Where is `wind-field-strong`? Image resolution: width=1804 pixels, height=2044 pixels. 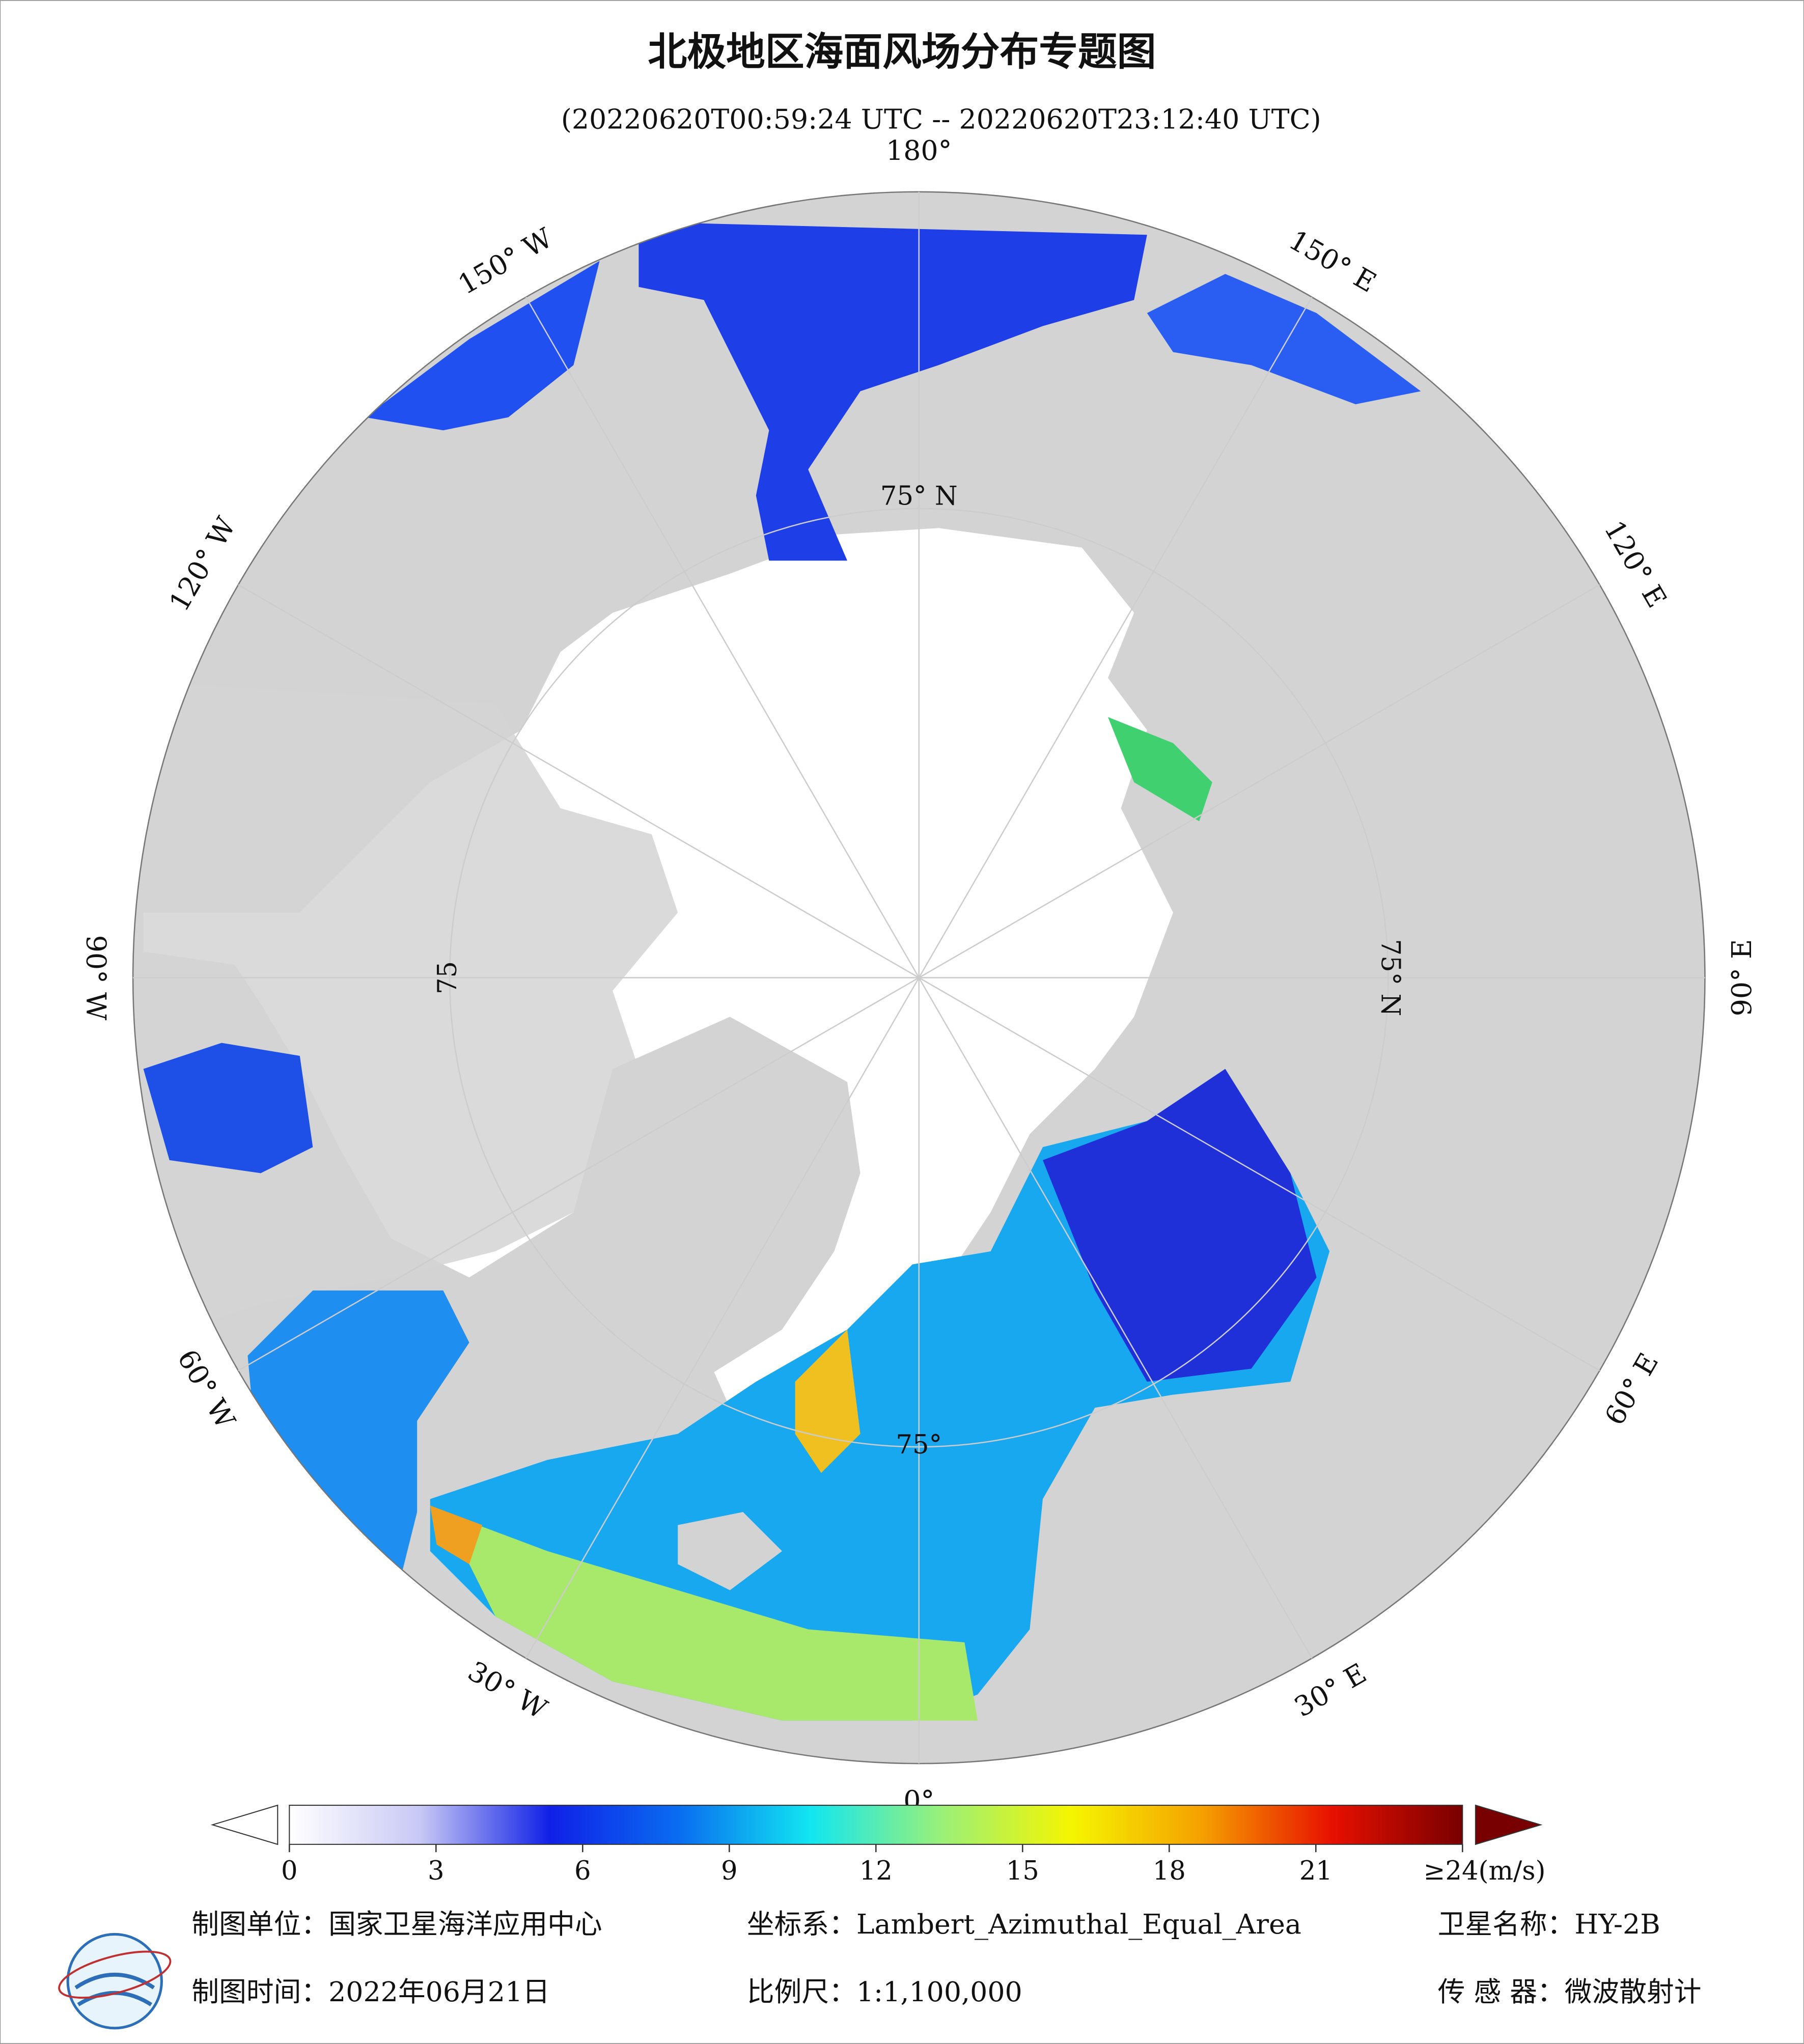
wind-field-strong is located at coordinates (710, 1616).